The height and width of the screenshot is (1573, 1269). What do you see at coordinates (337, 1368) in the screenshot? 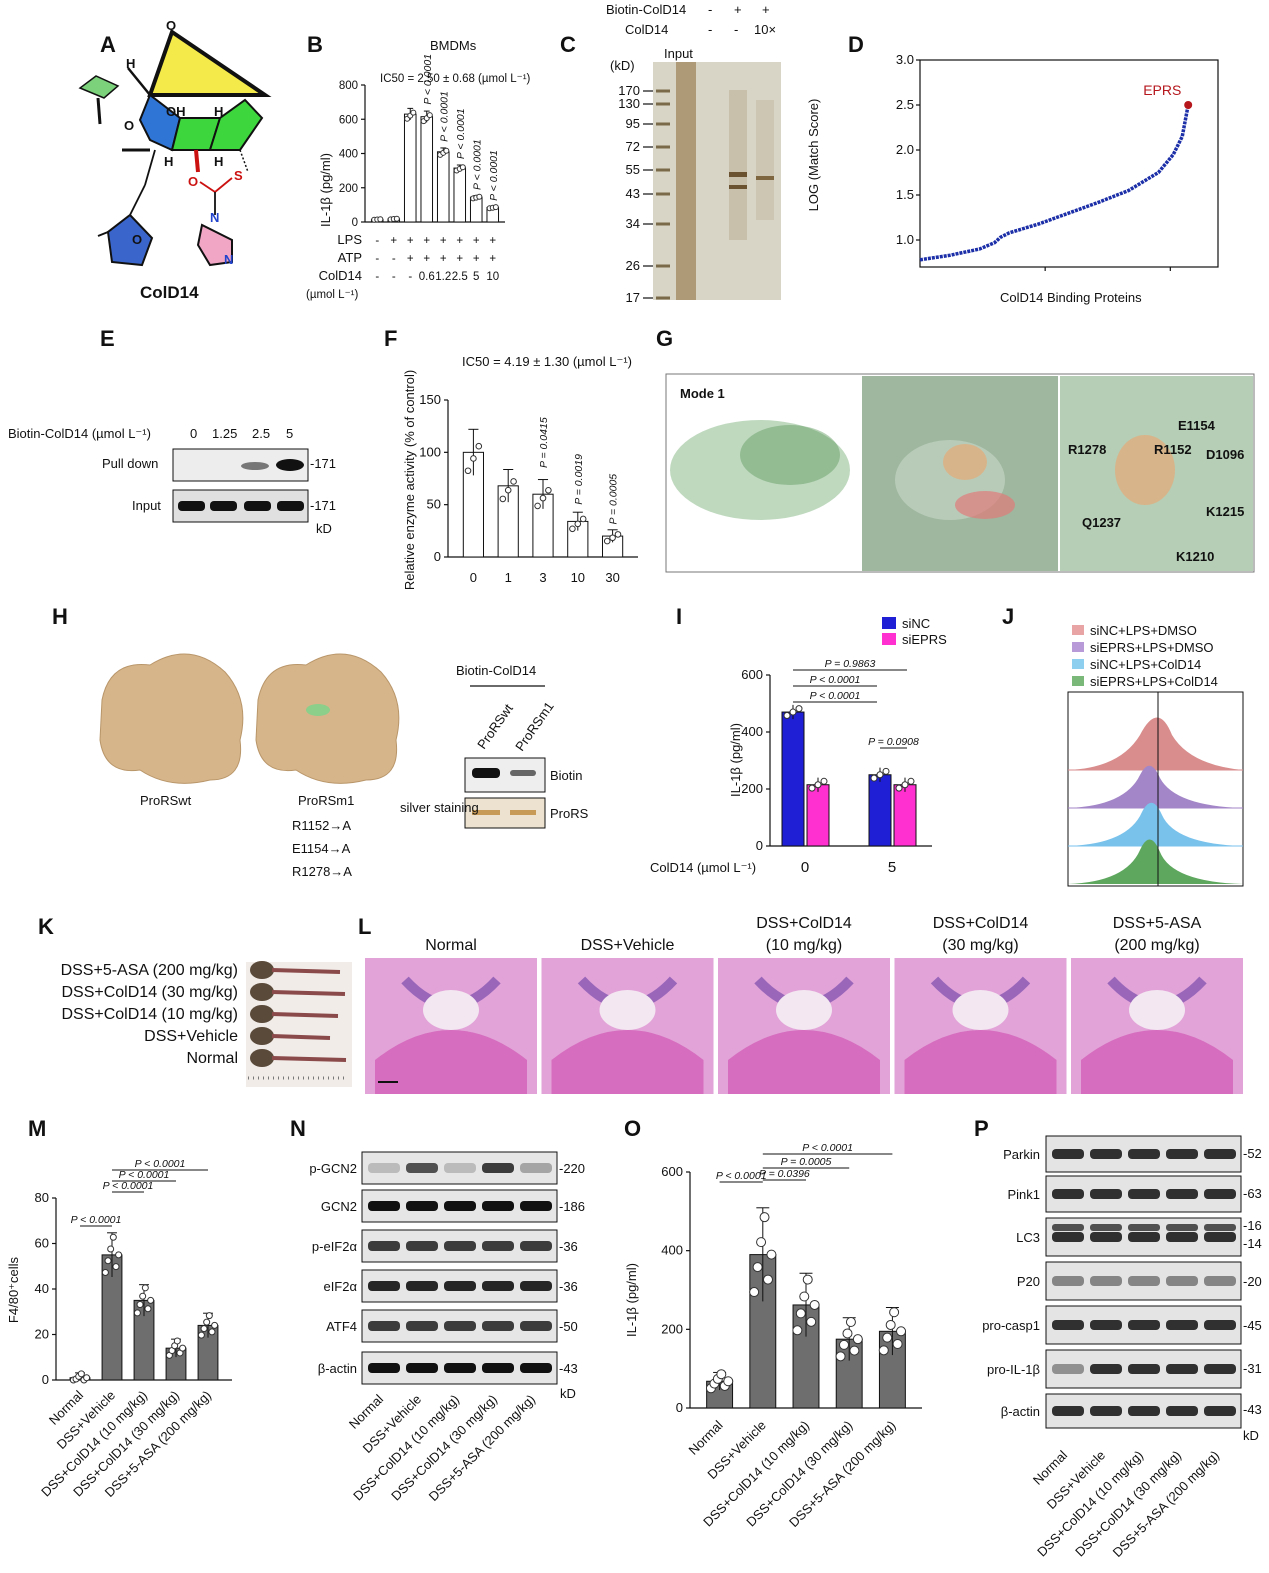
I see `row-label: β-actin` at bounding box center [337, 1368].